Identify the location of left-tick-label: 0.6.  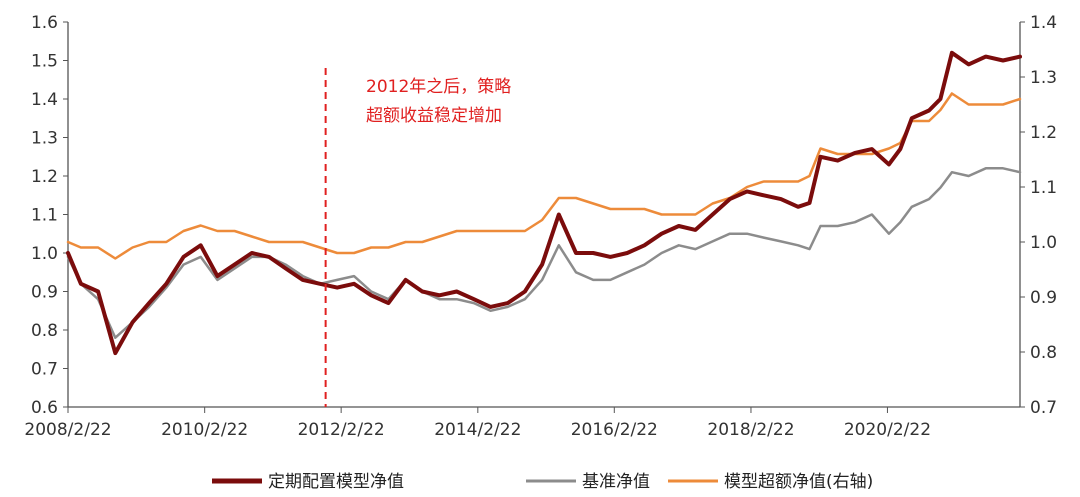
(44, 408).